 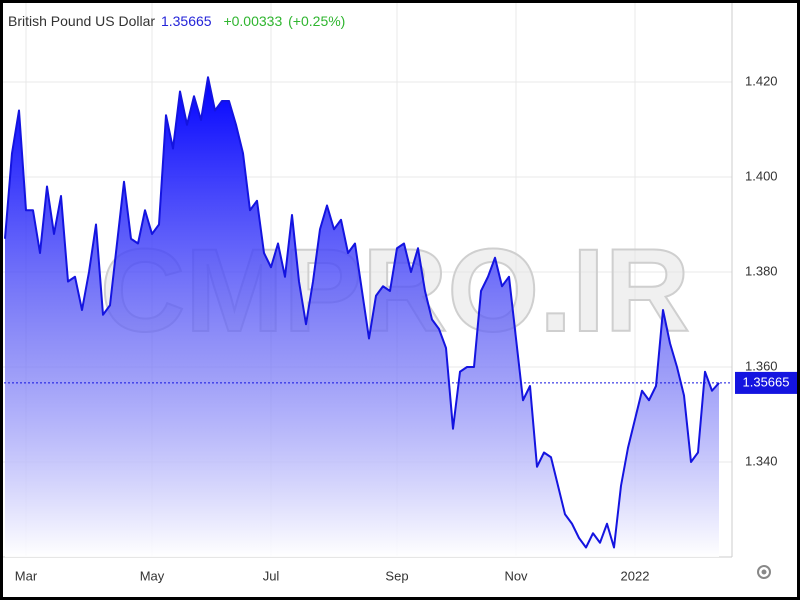 I want to click on price: 1.35665, so click(x=186, y=21).